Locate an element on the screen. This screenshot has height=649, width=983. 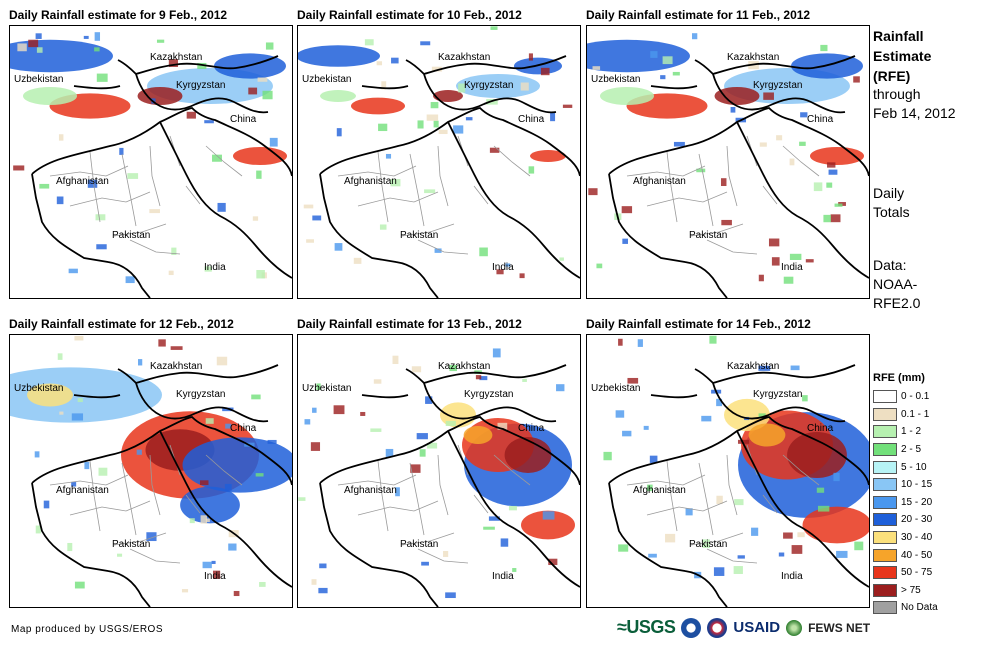
legend-label: 10 - 15 is located at coordinates (917, 485).